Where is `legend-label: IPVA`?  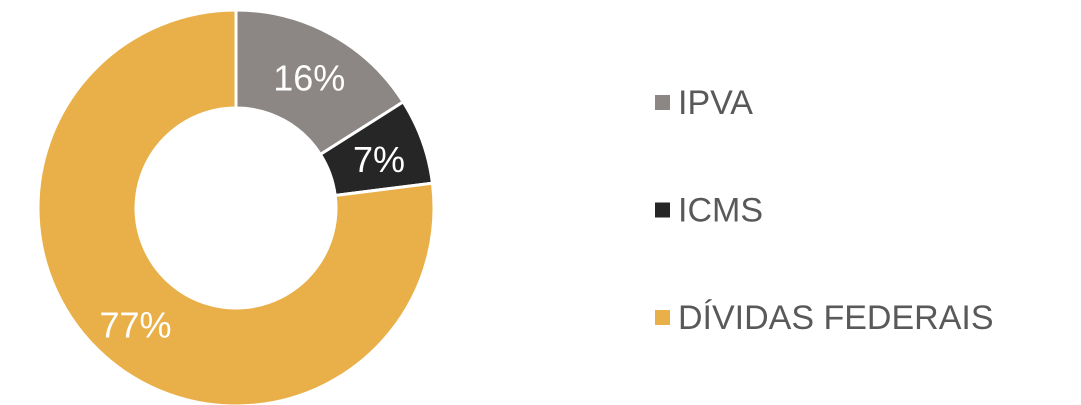 legend-label: IPVA is located at coordinates (715, 103).